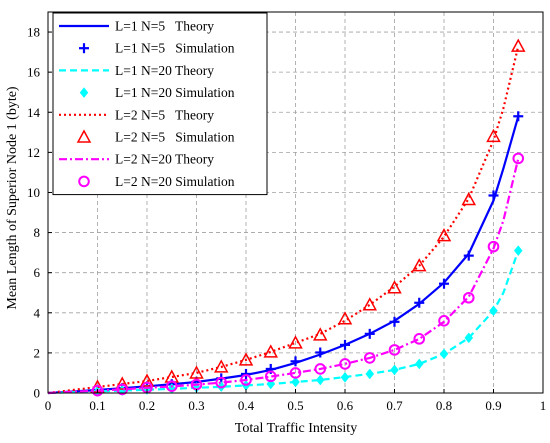 The height and width of the screenshot is (443, 550). What do you see at coordinates (164, 26) in the screenshot?
I see `legend-label: L=1 N=5 Theory` at bounding box center [164, 26].